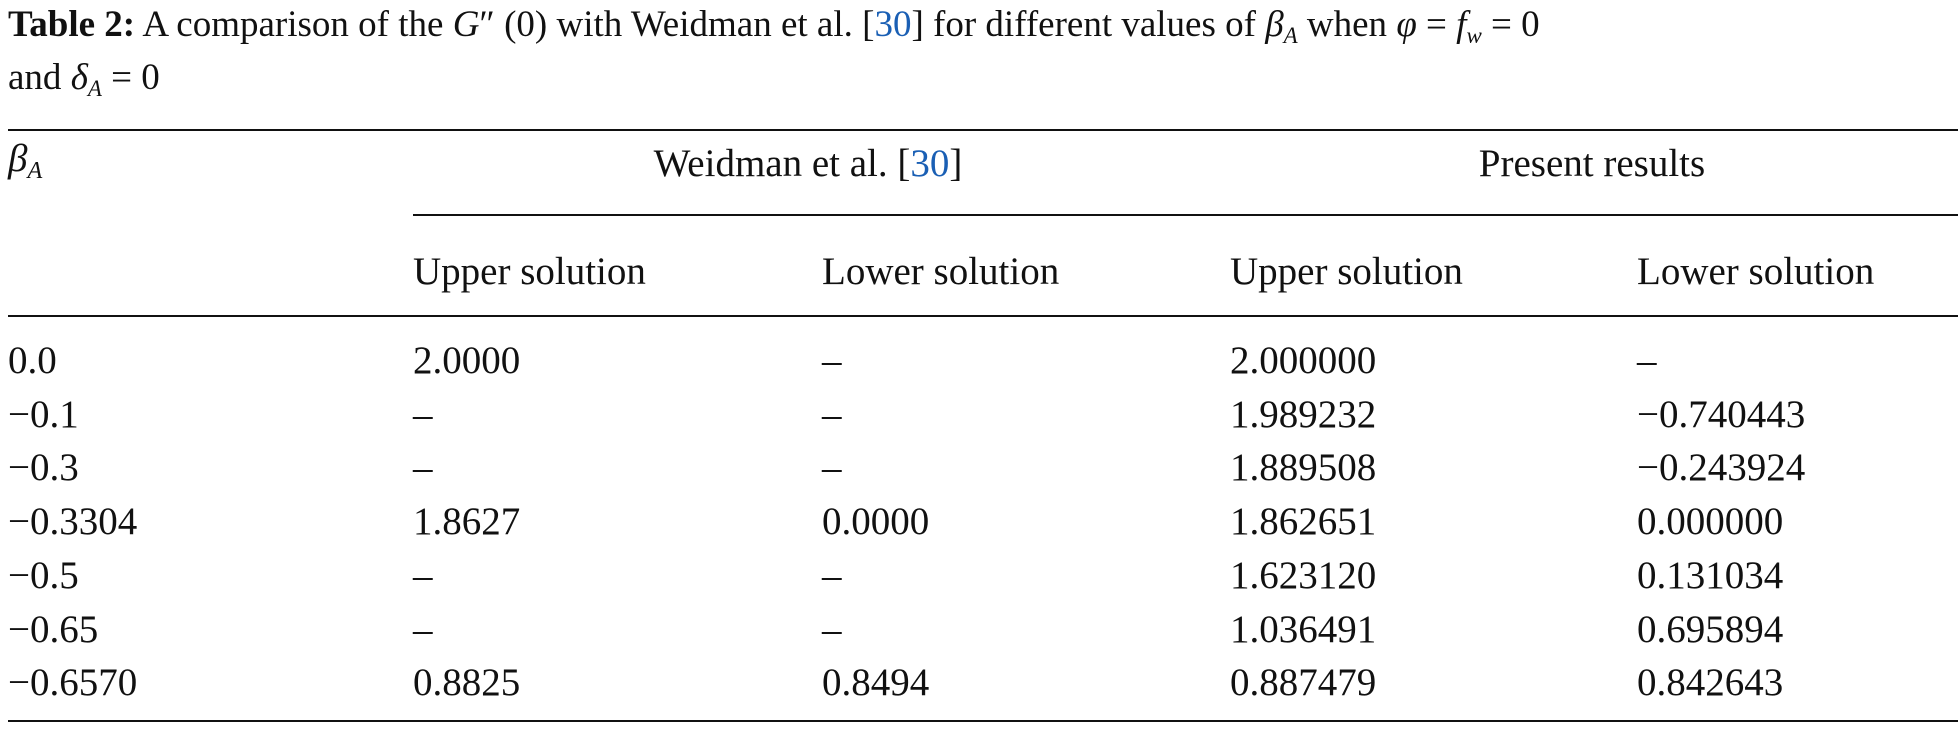 The width and height of the screenshot is (1958, 729). Describe the element at coordinates (1721, 467) in the screenshot. I see `table-cell: −0.243924` at that location.